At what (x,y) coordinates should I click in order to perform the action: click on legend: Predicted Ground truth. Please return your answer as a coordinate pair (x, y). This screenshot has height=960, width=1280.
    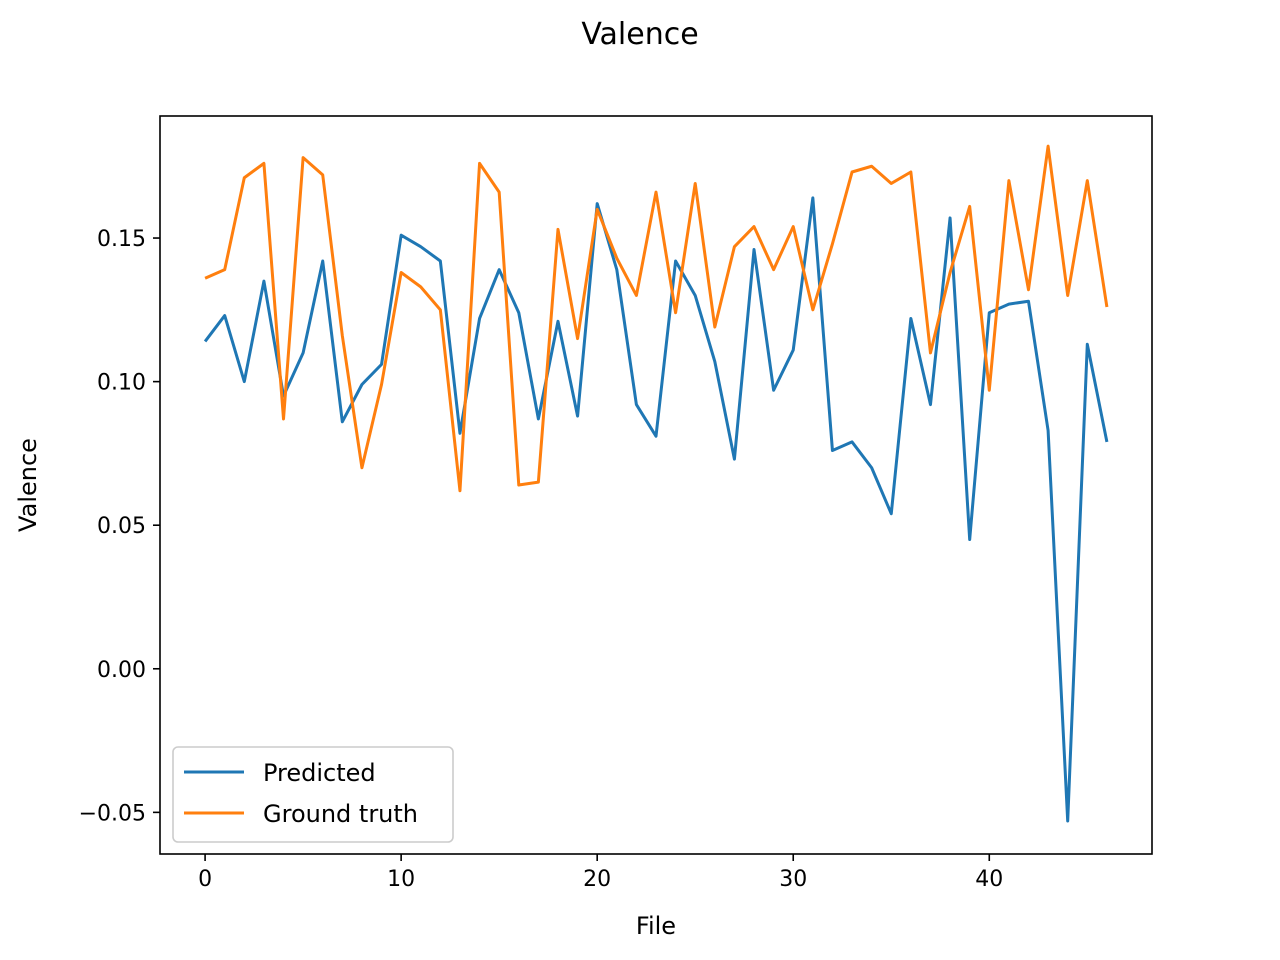
    Looking at the image, I should click on (313, 794).